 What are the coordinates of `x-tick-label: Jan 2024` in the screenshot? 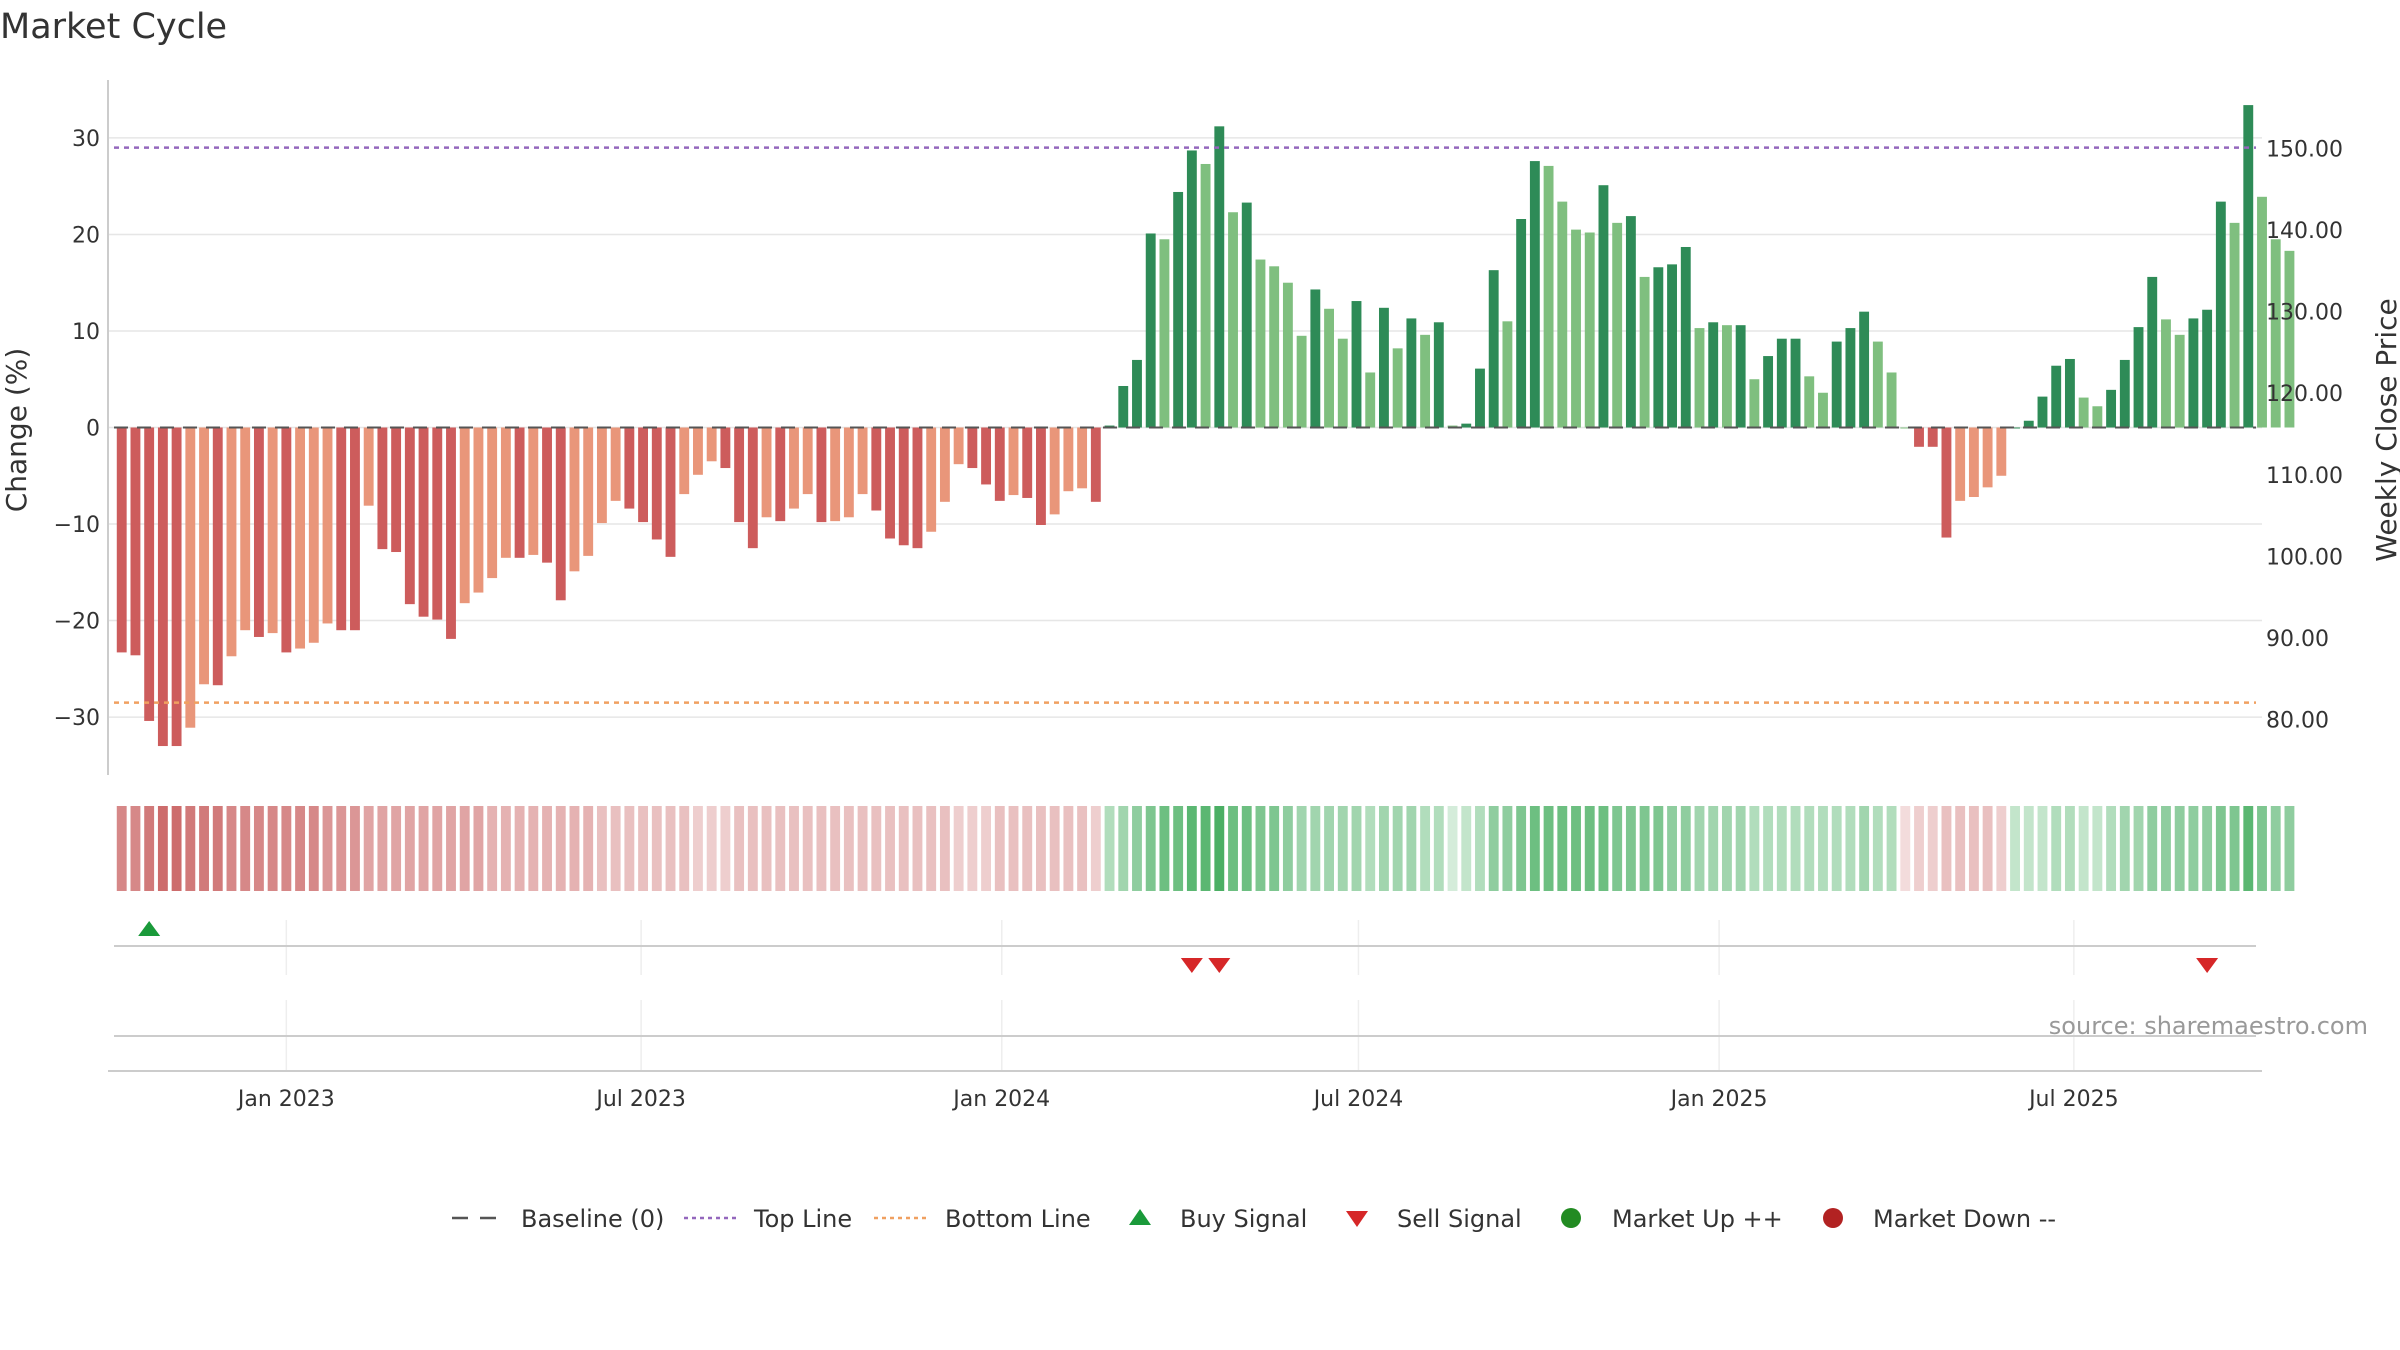 It's located at (1000, 1099).